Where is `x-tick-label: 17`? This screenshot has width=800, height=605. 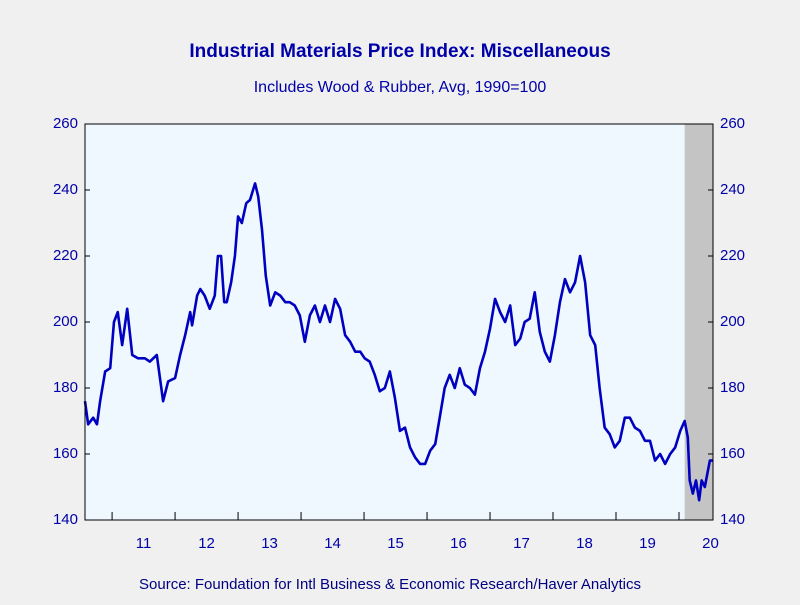
x-tick-label: 17 is located at coordinates (521, 543).